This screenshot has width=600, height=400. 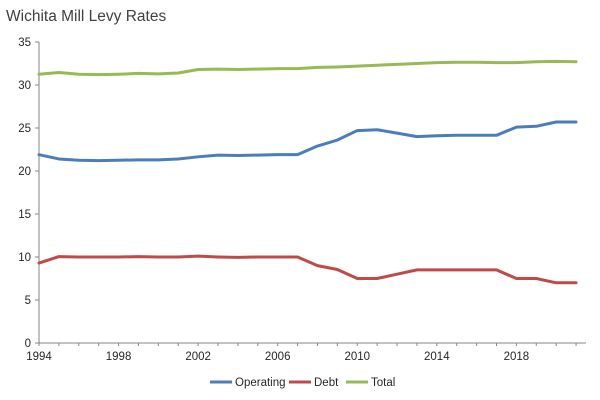 What do you see at coordinates (119, 357) in the screenshot?
I see `x-tick-label: 1998` at bounding box center [119, 357].